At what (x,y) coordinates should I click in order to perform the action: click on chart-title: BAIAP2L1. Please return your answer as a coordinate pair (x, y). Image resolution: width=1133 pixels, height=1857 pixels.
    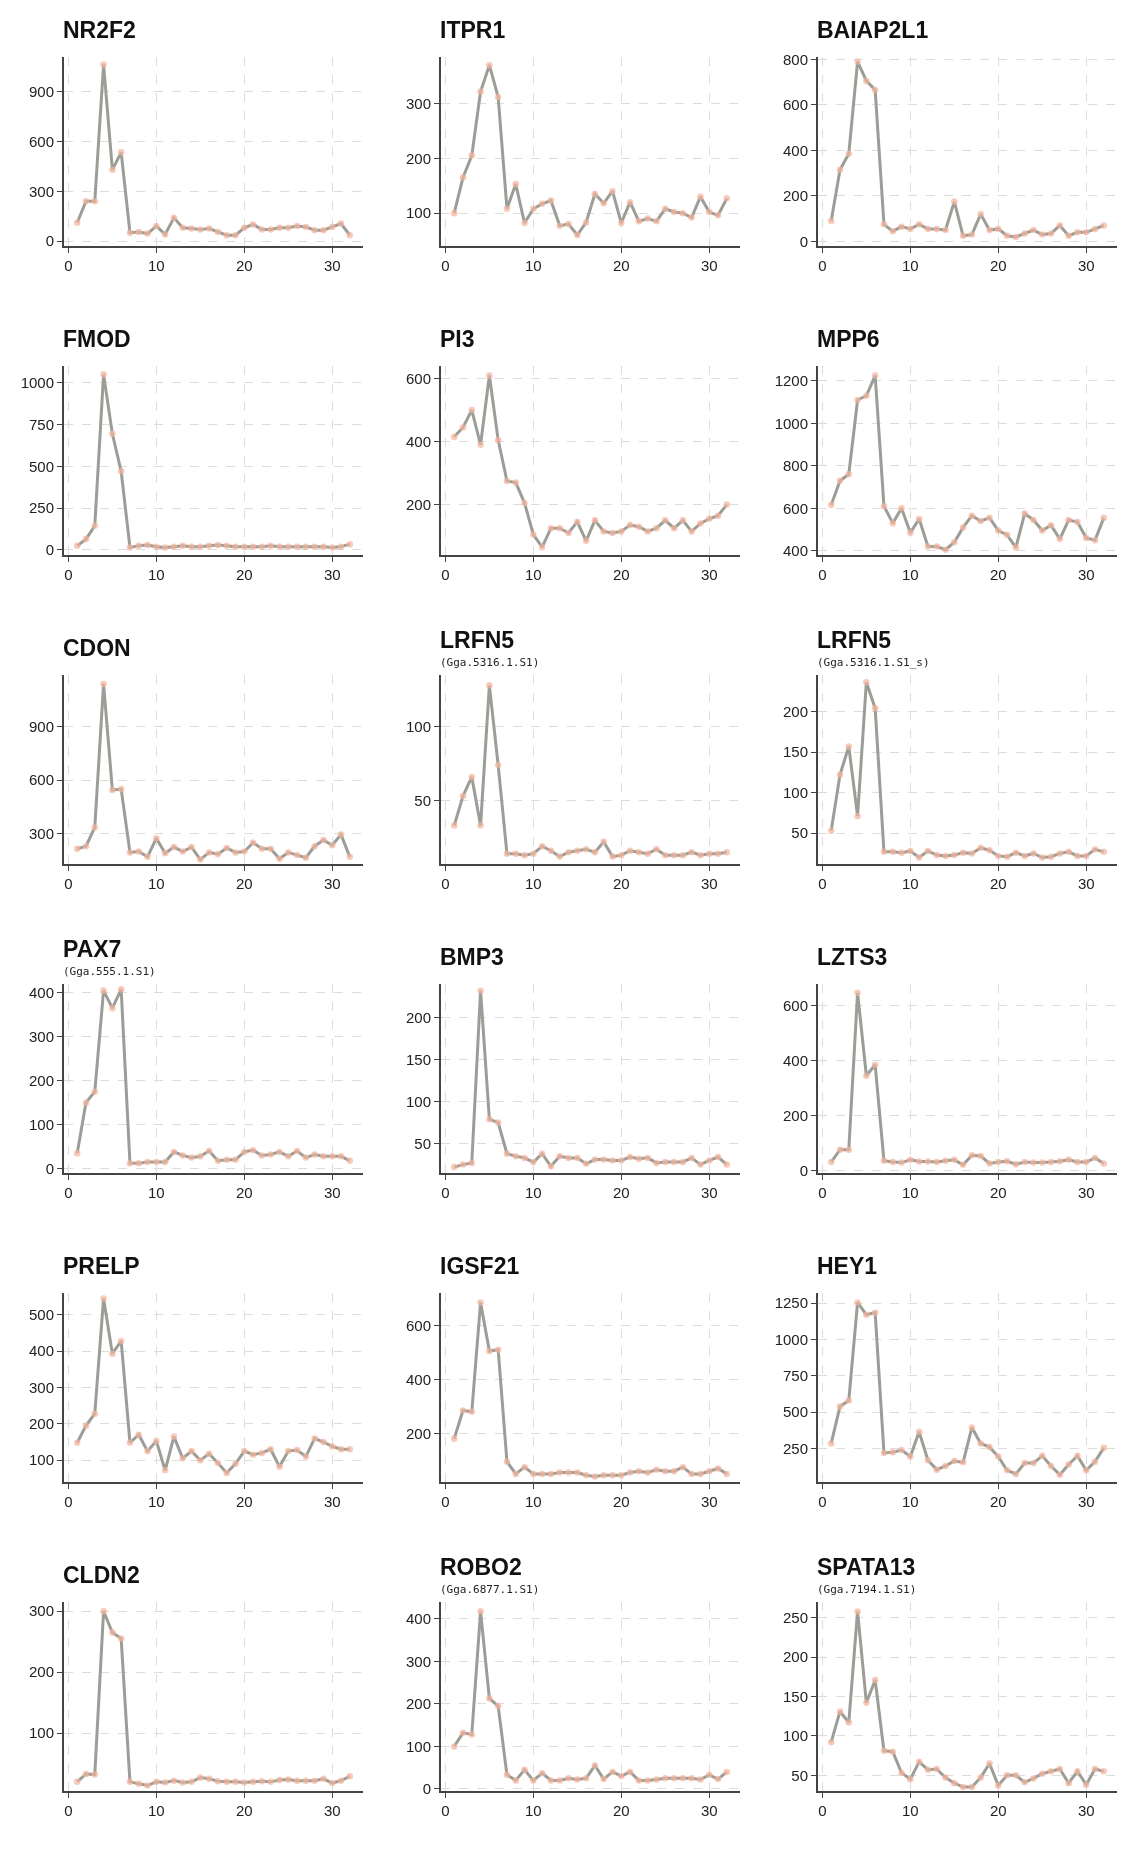
    Looking at the image, I should click on (873, 30).